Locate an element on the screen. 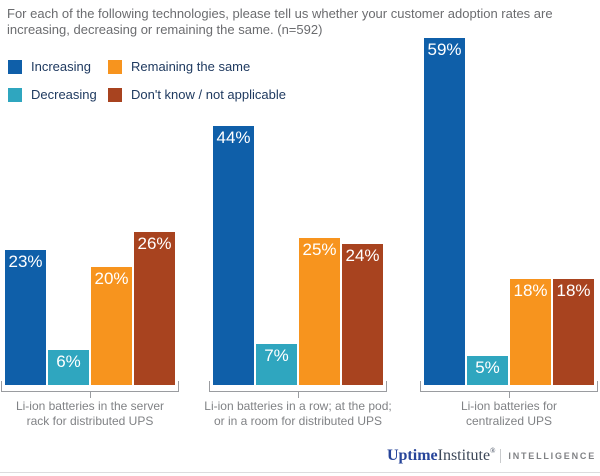  category-label-line: Li-ion batteries for is located at coordinates (509, 406).